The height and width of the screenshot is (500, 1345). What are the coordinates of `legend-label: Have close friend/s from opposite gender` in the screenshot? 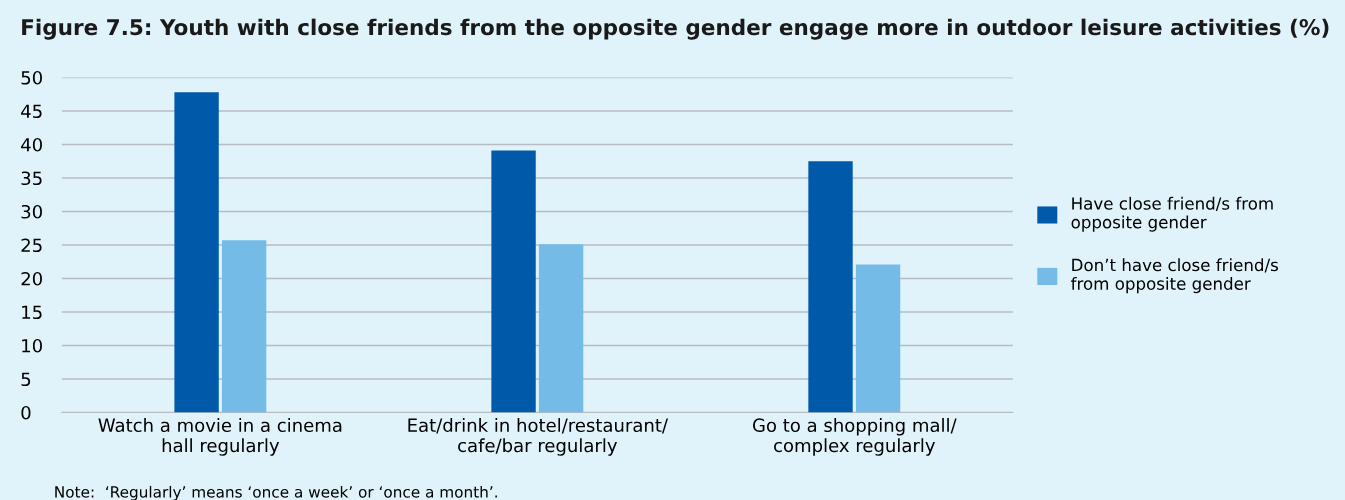 It's located at (1172, 214).